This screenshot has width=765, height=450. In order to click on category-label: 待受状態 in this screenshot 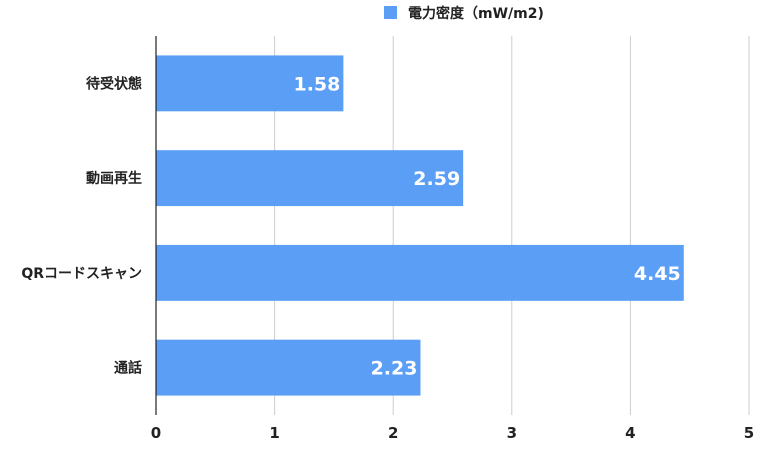, I will do `click(114, 83)`.